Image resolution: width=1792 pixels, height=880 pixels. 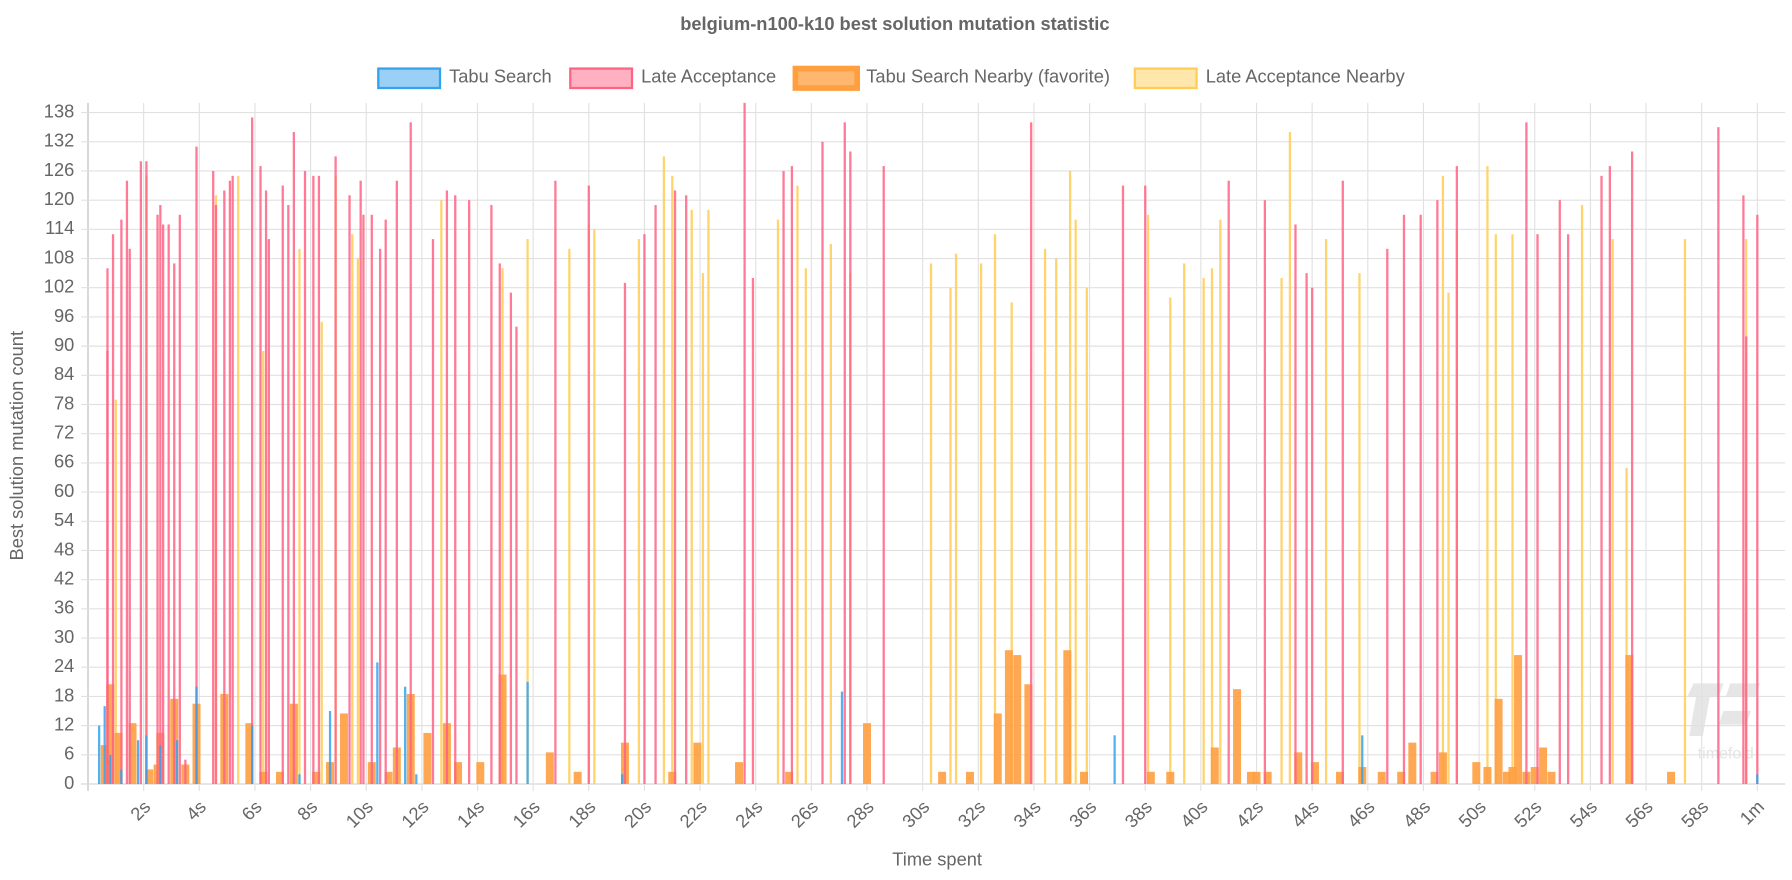 What do you see at coordinates (64, 548) in the screenshot?
I see `y-tick-label: 48` at bounding box center [64, 548].